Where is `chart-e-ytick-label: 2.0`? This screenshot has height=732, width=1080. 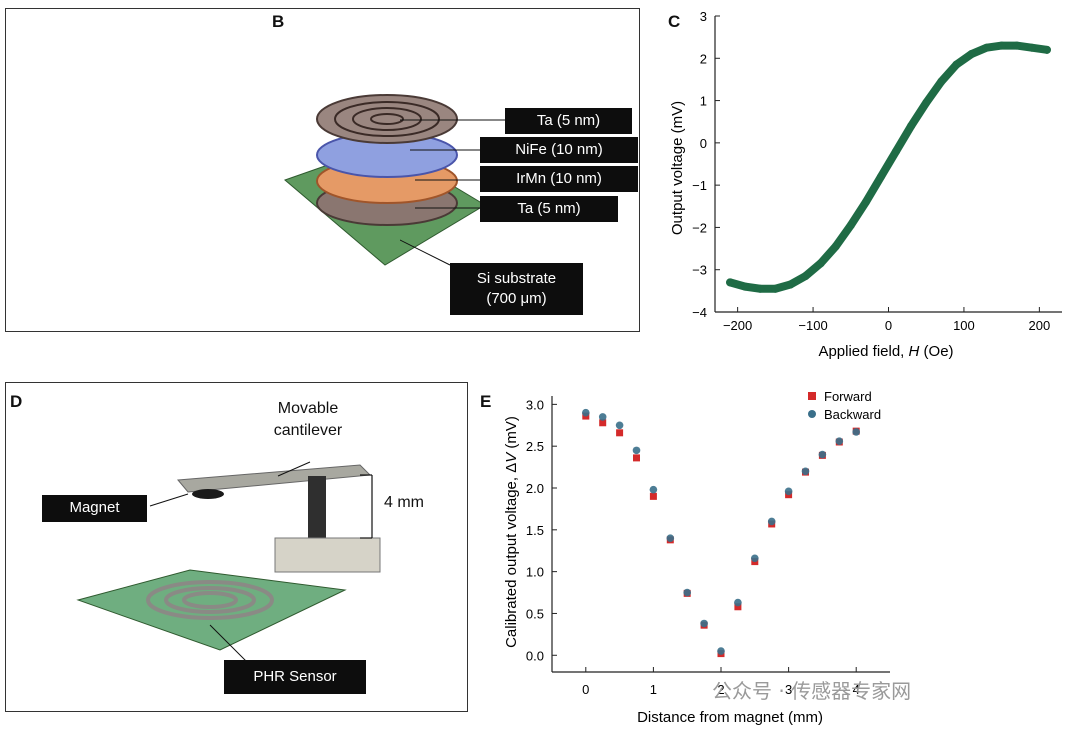
chart-e-ytick-label: 2.0 is located at coordinates (535, 488).